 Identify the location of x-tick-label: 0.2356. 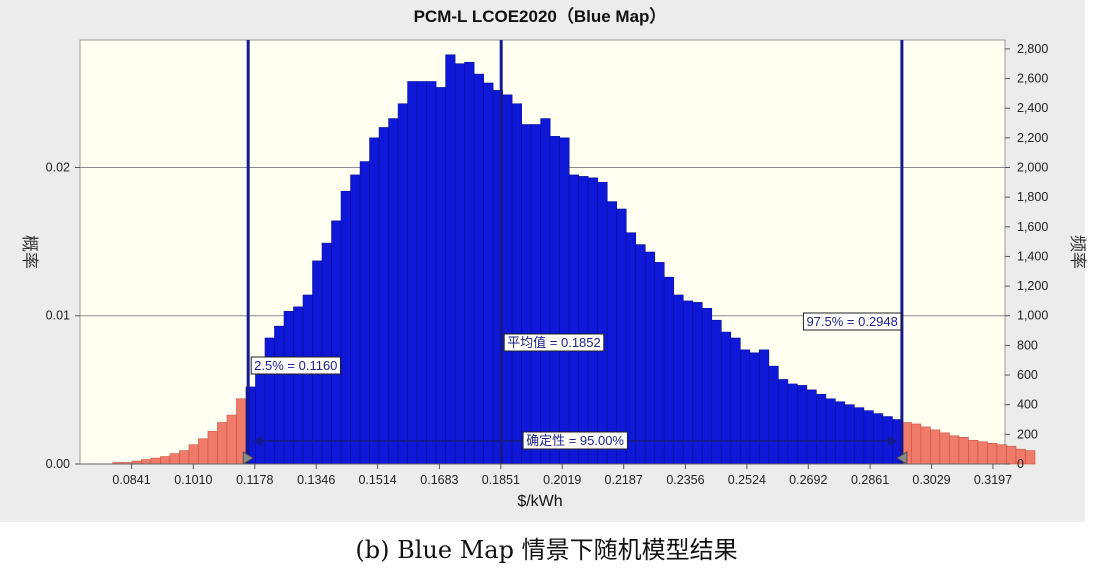
(685, 480).